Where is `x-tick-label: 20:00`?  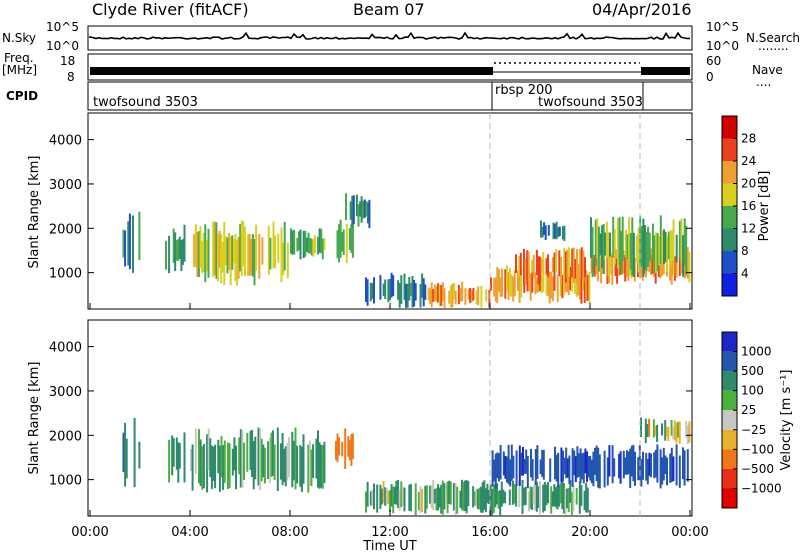
x-tick-label: 20:00 is located at coordinates (589, 532).